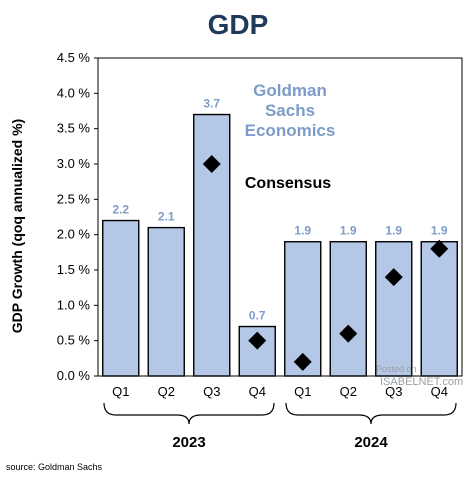 The height and width of the screenshot is (478, 475). I want to click on y-tick-label: 4.5 %, so click(74, 57).